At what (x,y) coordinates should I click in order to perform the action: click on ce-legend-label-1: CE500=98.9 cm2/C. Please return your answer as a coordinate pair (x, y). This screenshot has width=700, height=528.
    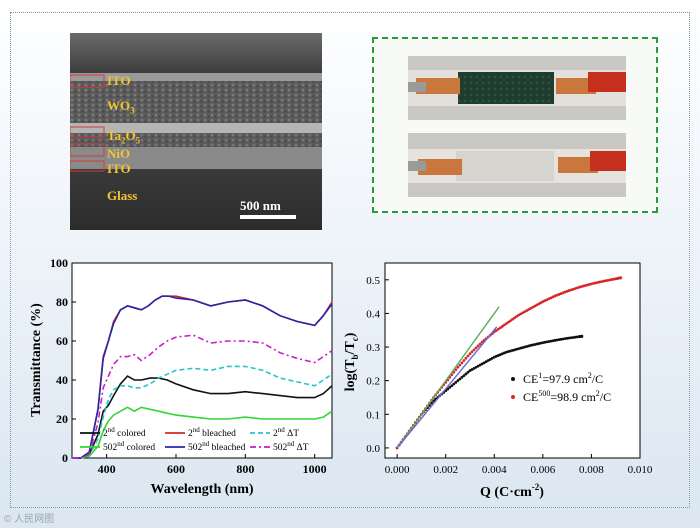
    Looking at the image, I should click on (567, 396).